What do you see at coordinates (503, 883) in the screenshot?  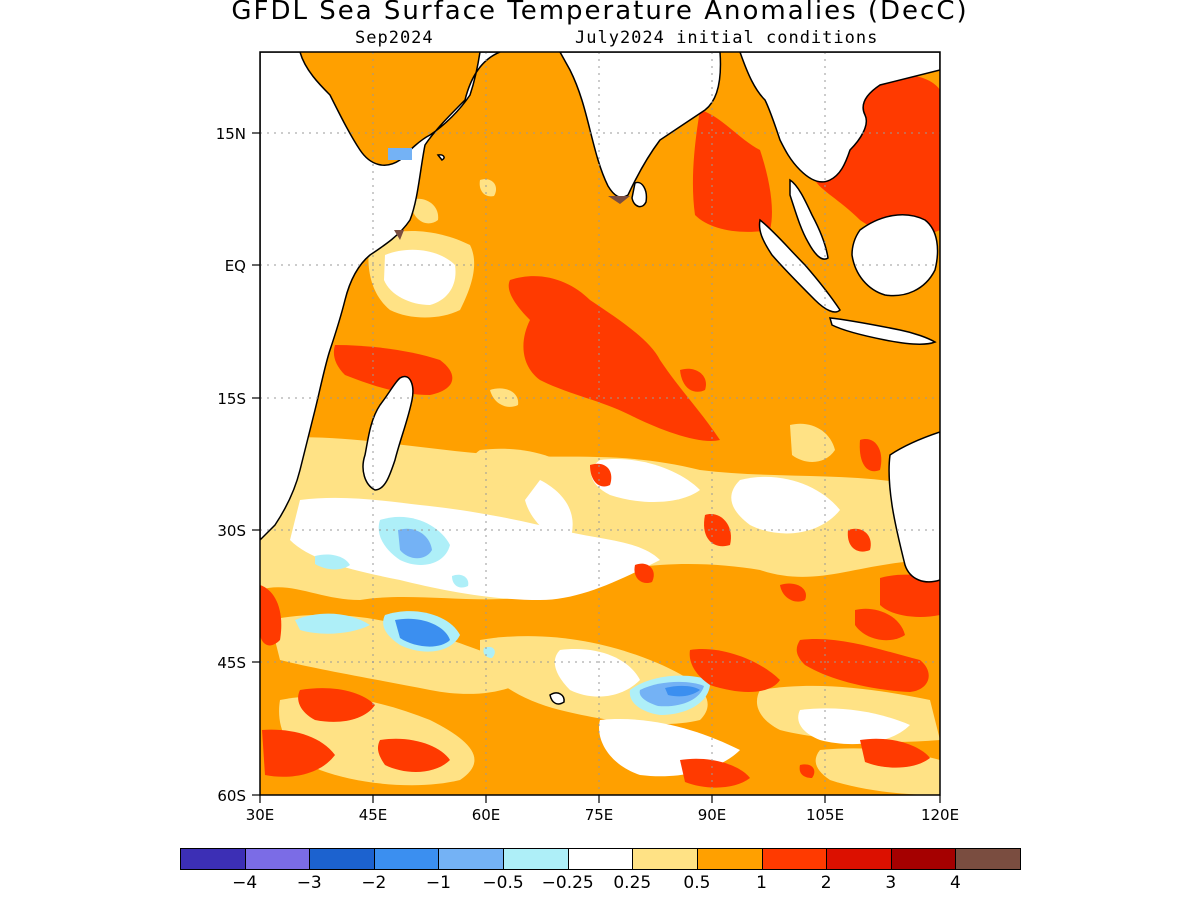 I see `color-legend-label: −0.5` at bounding box center [503, 883].